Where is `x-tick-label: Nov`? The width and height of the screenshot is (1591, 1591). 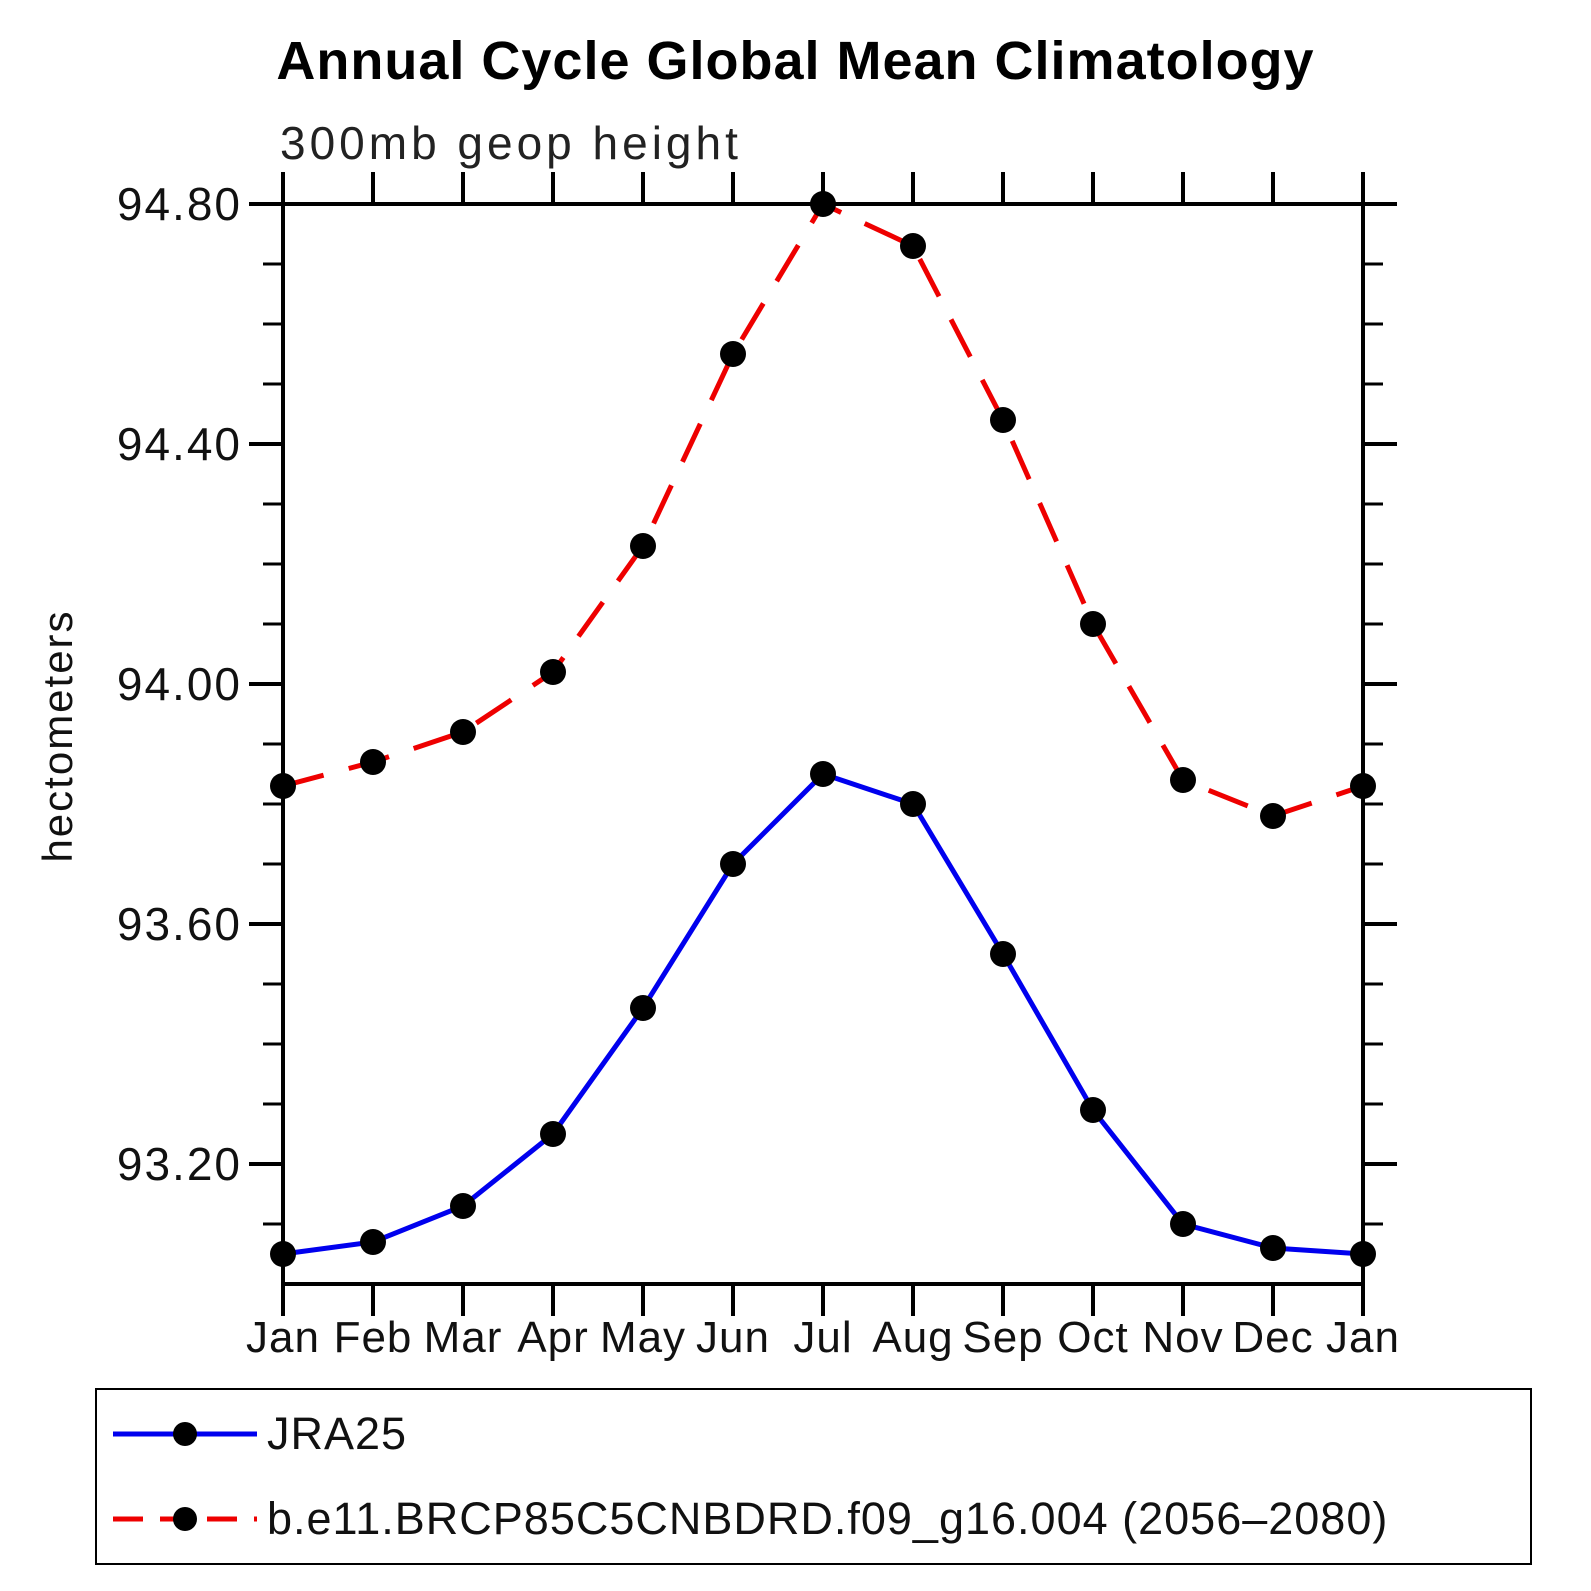 x-tick-label: Nov is located at coordinates (1182, 1337).